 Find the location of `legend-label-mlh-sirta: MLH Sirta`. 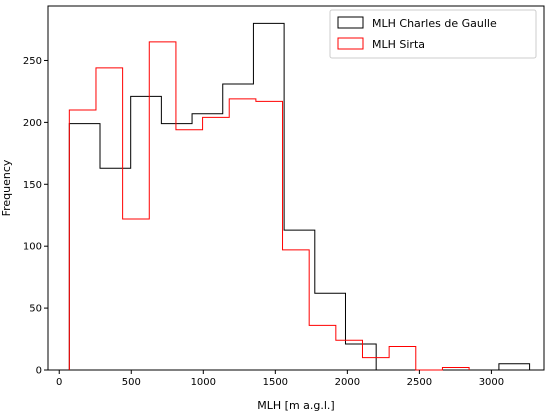

legend-label-mlh-sirta: MLH Sirta is located at coordinates (398, 44).